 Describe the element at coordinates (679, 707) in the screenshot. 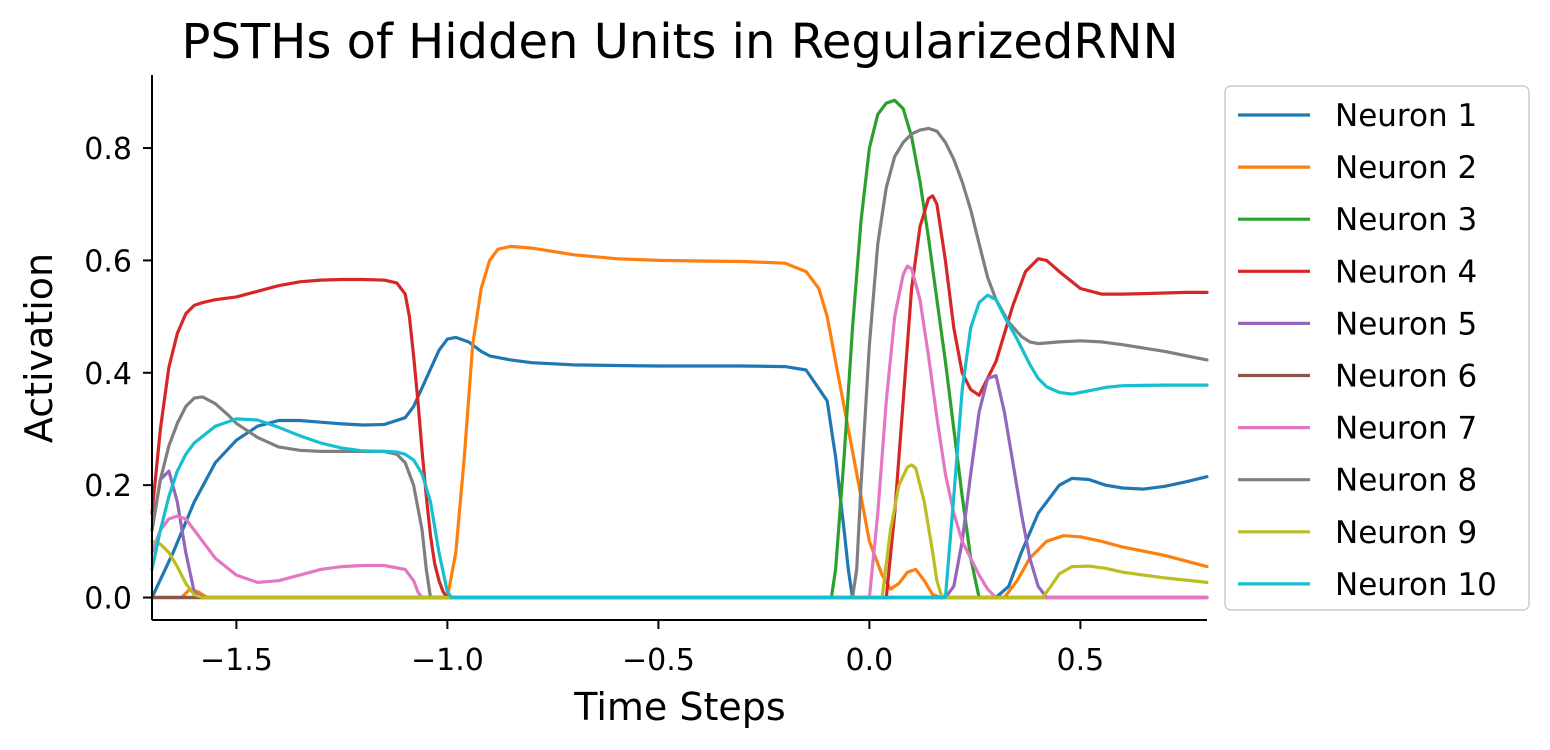

I see `x-axis-label: Time Steps` at that location.